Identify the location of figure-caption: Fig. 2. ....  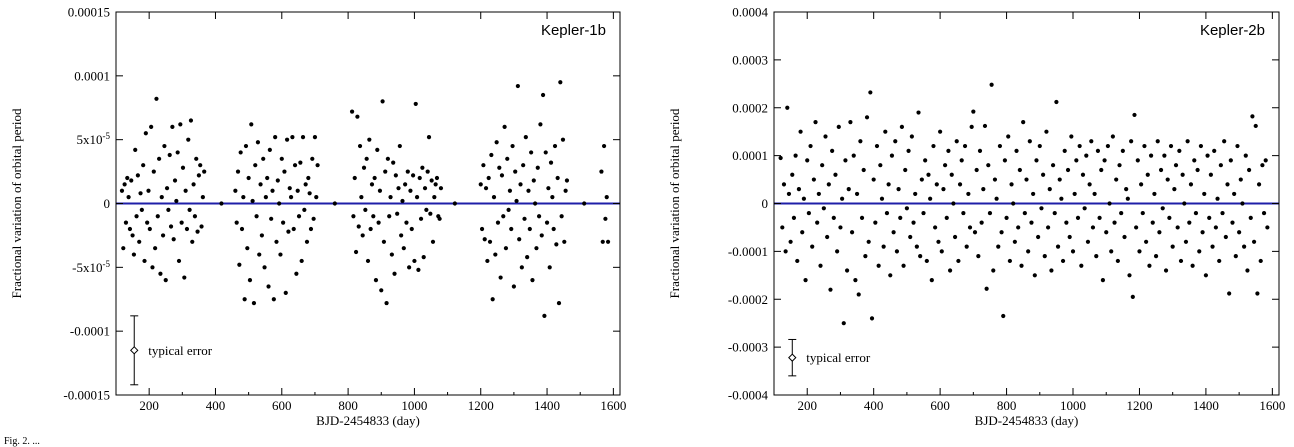
(22, 441).